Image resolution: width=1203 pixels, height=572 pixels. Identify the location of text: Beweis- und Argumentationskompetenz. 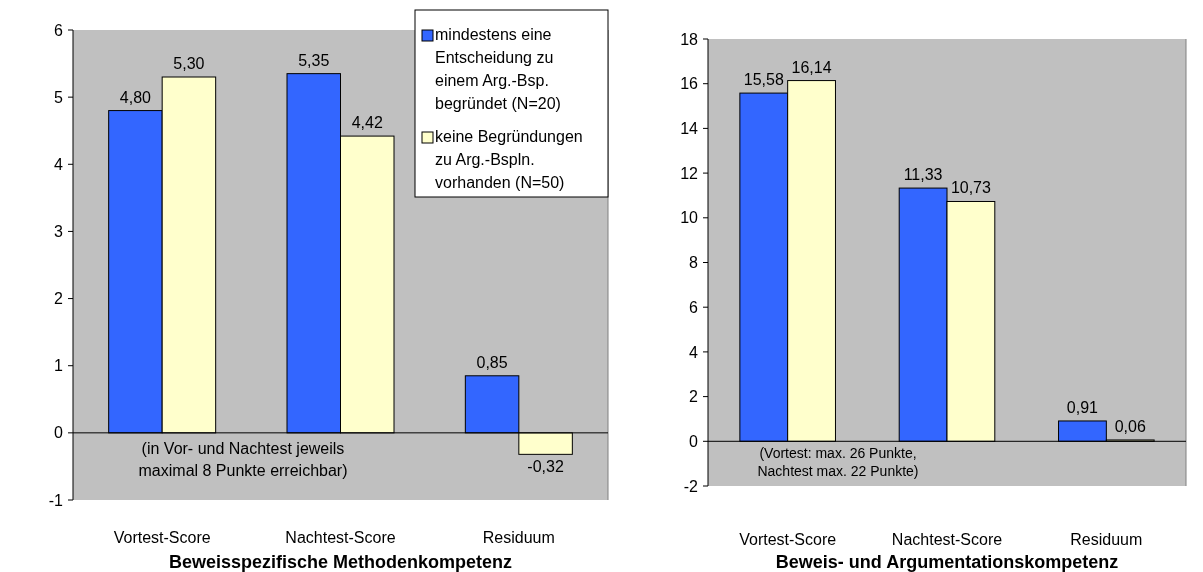
(947, 562).